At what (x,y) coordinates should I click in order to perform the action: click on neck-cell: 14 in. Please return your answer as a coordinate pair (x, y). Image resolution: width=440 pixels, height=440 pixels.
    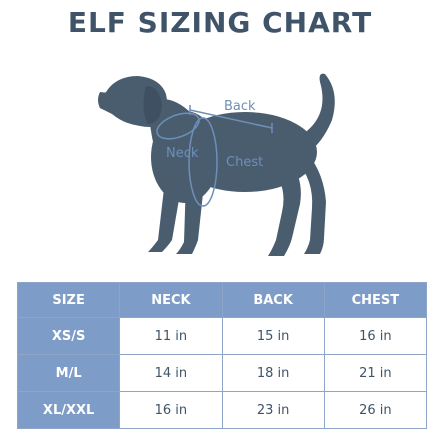
    Looking at the image, I should click on (171, 373).